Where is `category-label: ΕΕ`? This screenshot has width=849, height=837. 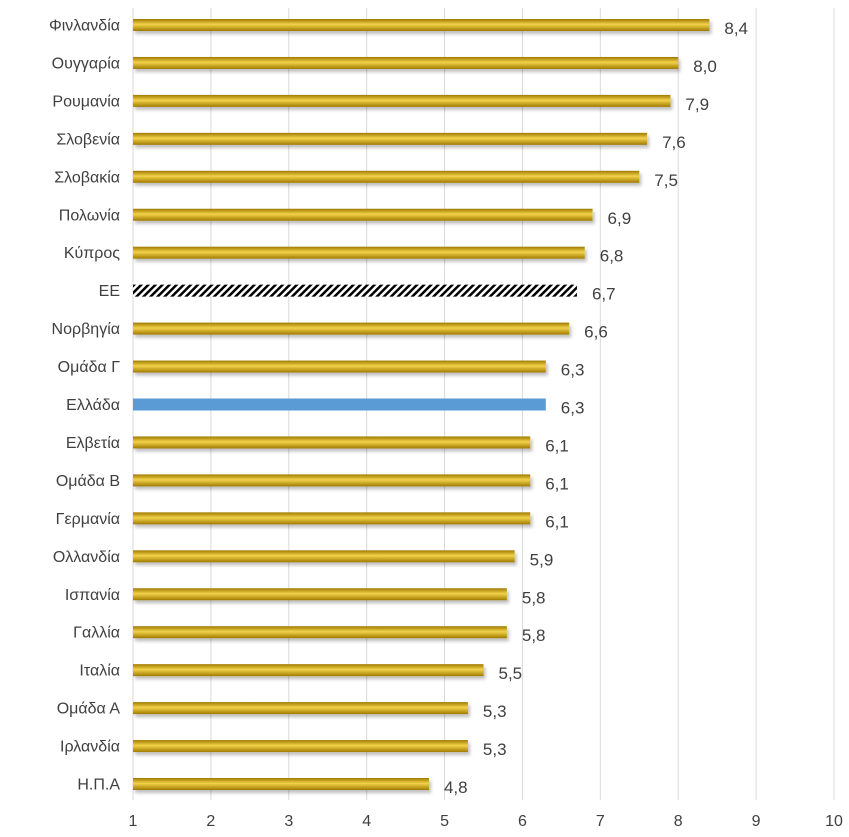
category-label: ΕΕ is located at coordinates (109, 291).